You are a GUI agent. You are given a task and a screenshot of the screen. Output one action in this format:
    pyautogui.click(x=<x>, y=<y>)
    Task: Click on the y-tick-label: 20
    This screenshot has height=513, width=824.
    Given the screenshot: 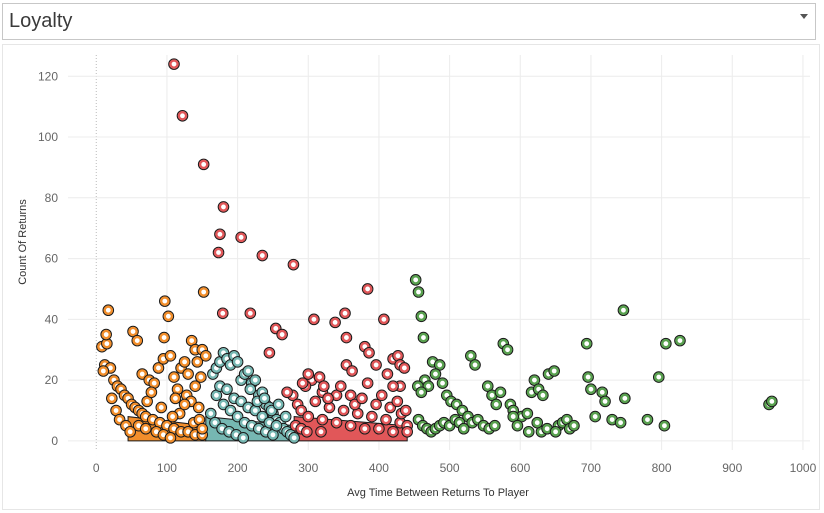 What is the action you would take?
    pyautogui.click(x=52, y=380)
    